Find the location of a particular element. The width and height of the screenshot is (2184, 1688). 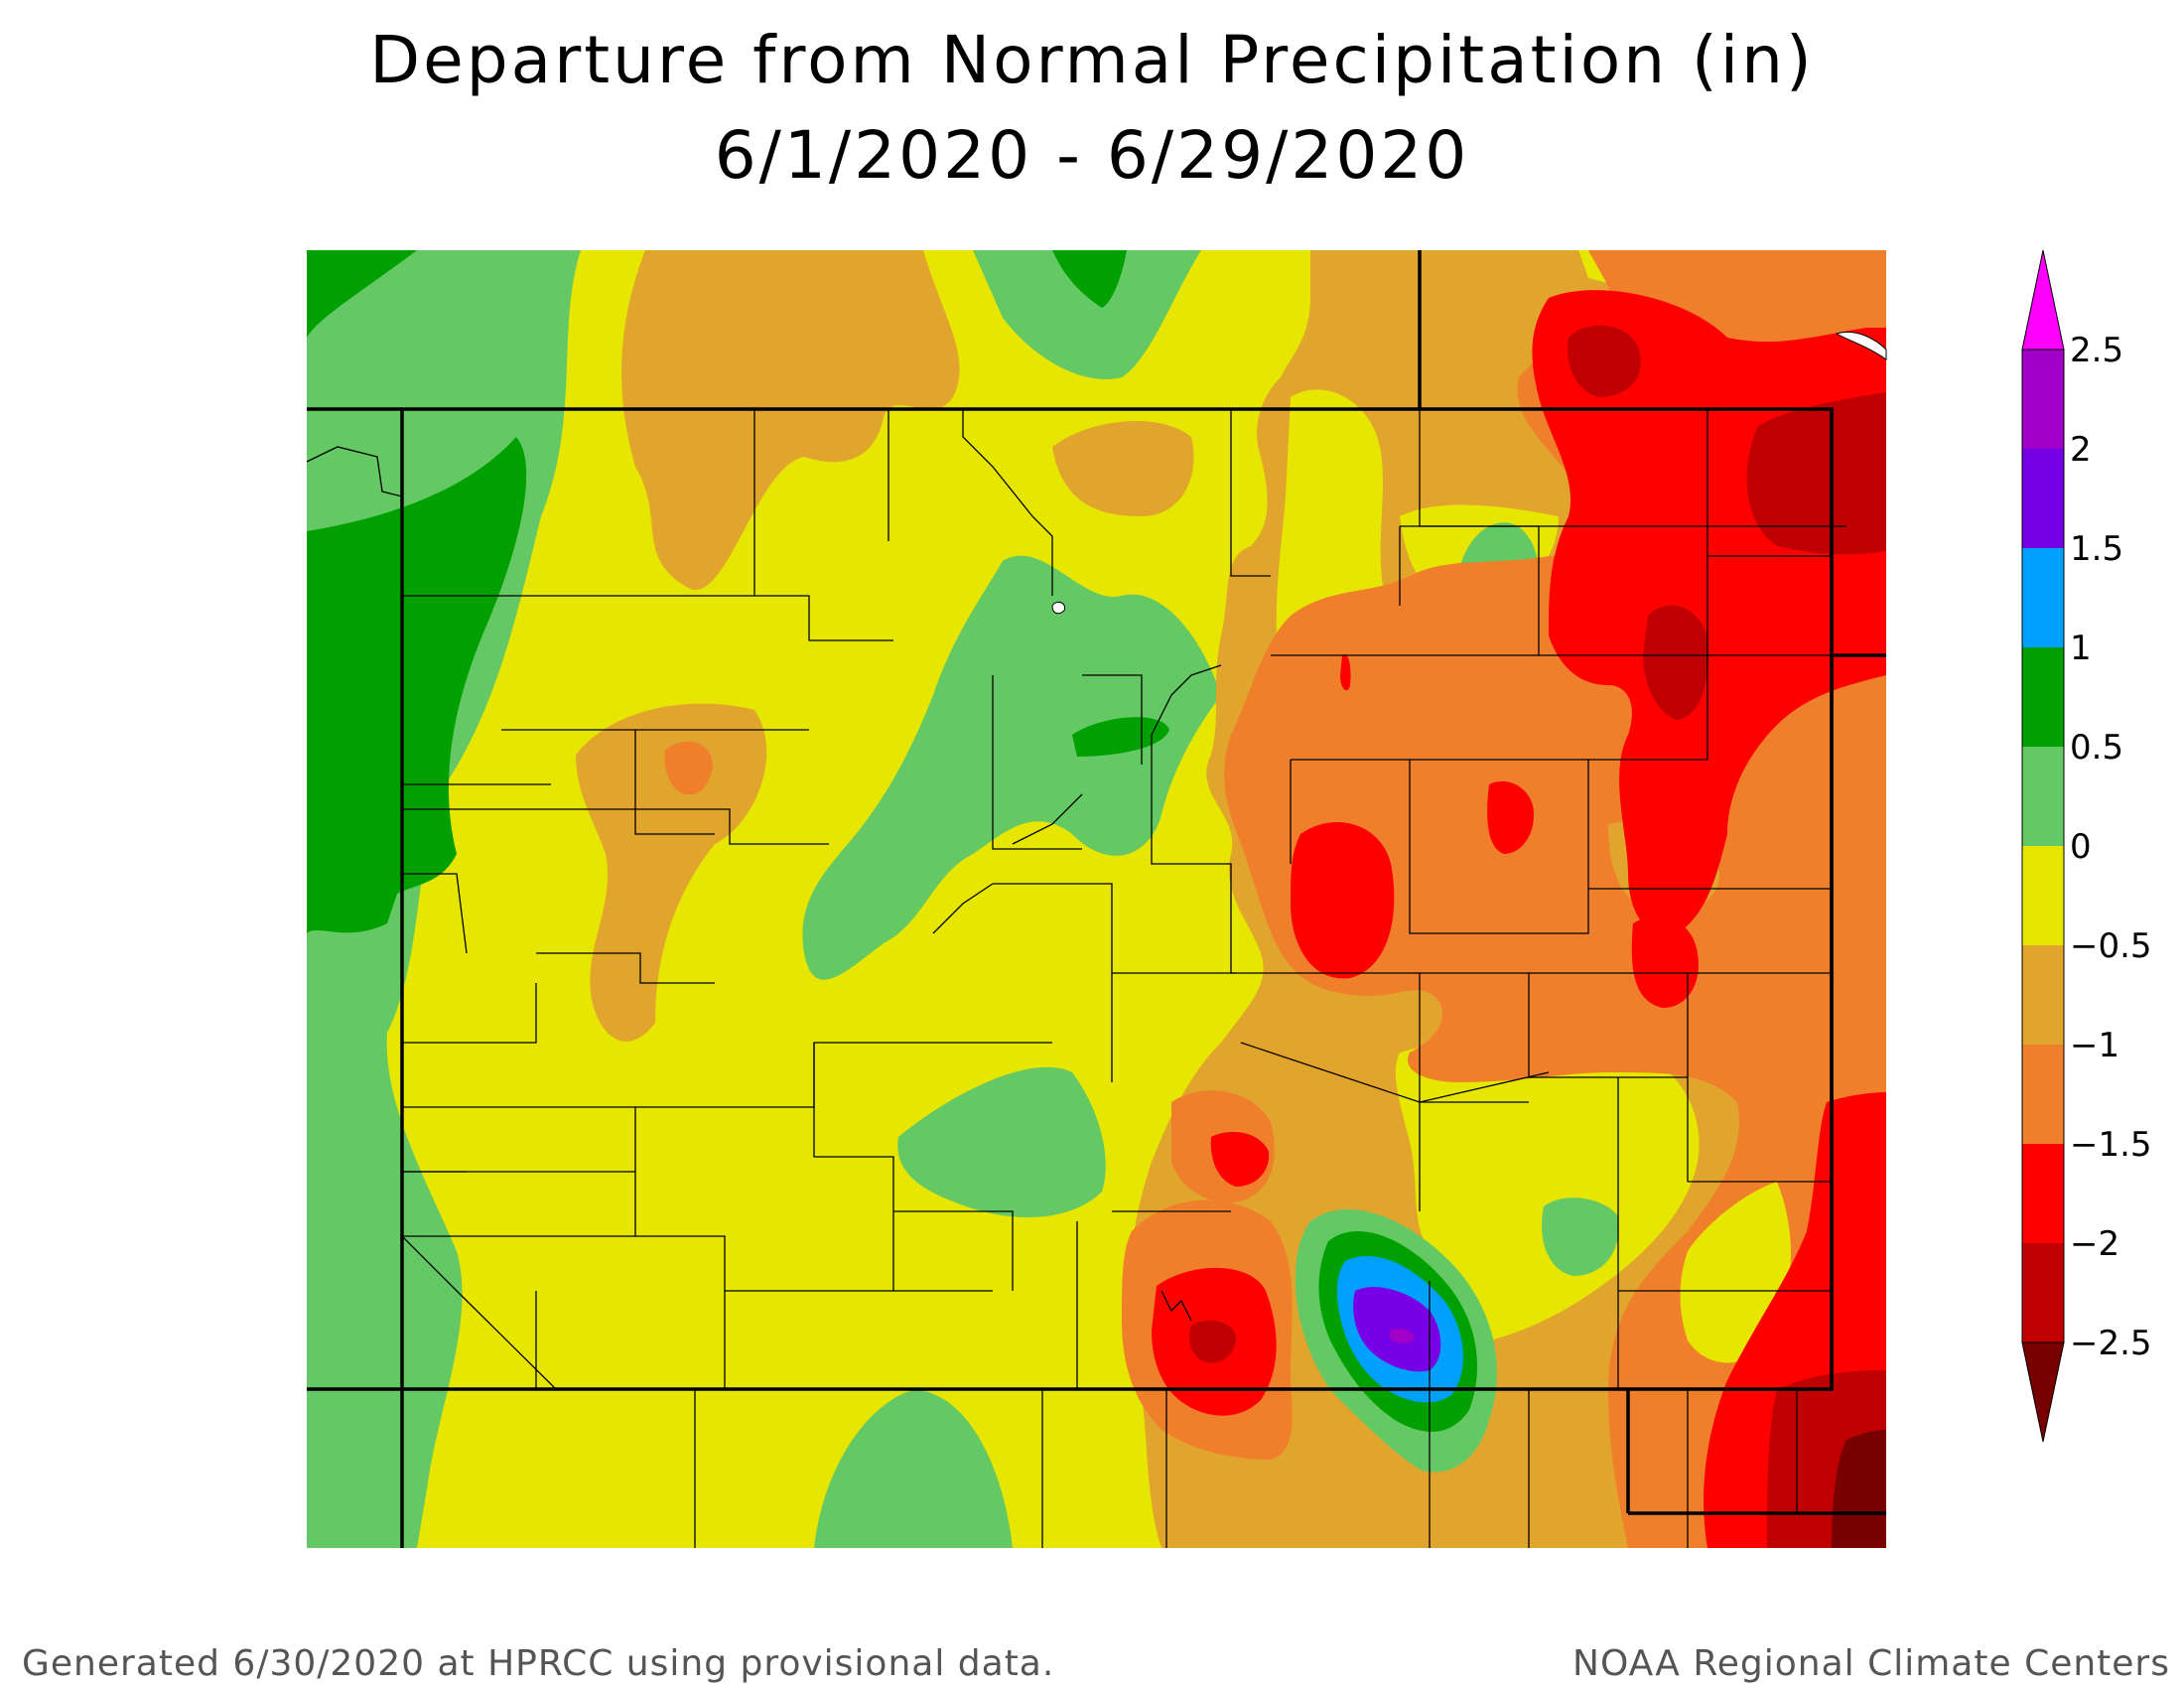

contour-ne-orange-small is located at coordinates (1123, 468).